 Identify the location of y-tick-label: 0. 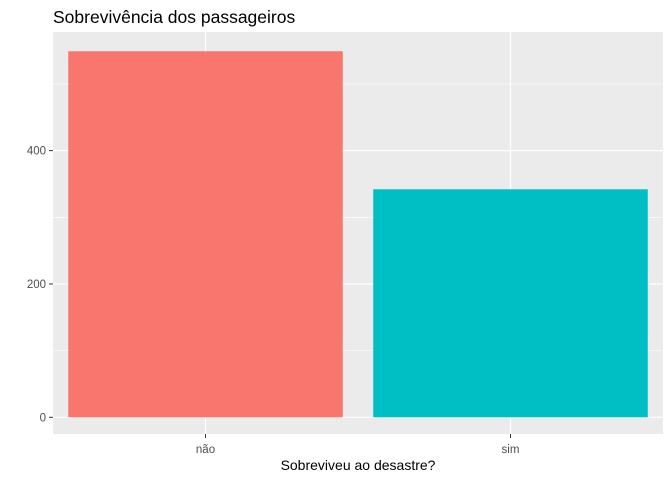
(43, 418).